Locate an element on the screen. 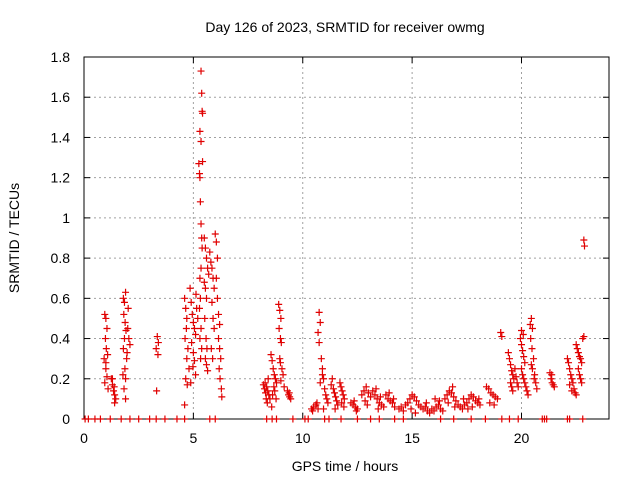  y-tick-label: 0.4 is located at coordinates (61, 339).